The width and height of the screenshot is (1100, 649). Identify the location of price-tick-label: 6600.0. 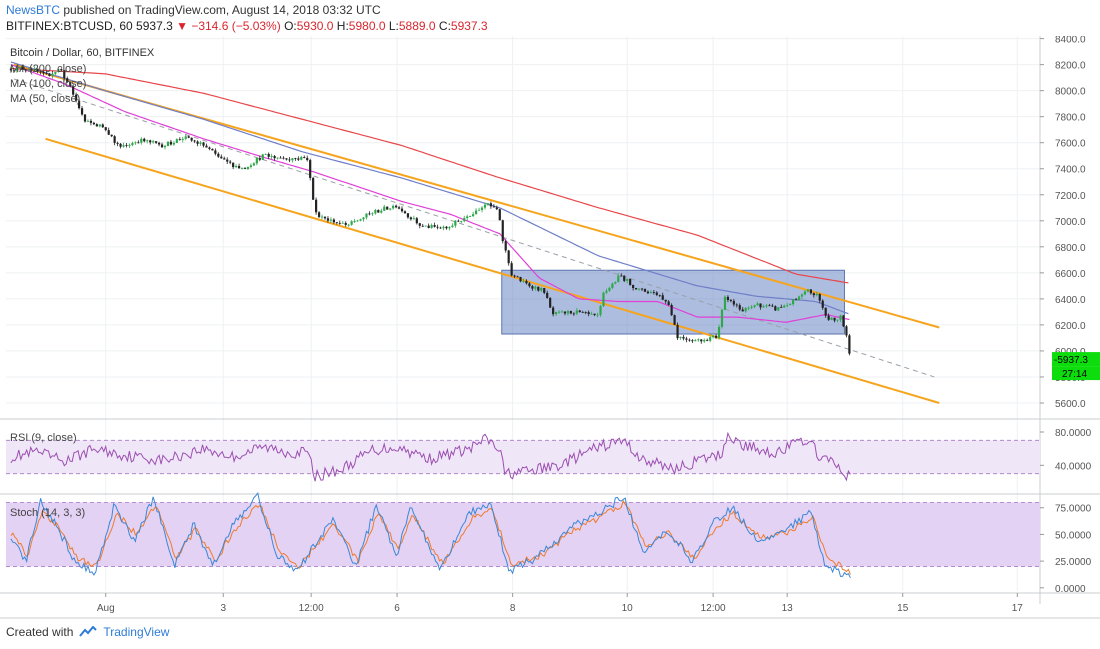
(1070, 274).